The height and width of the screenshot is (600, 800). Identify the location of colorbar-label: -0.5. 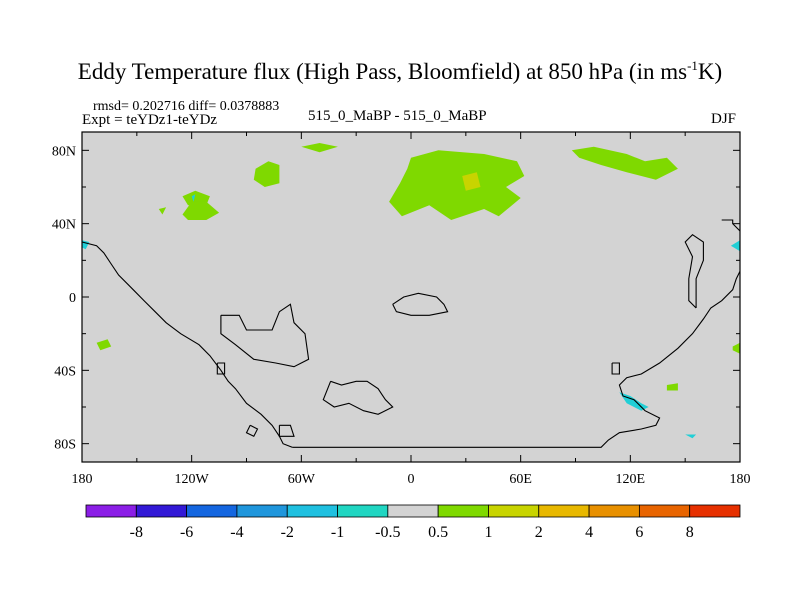
(387, 532).